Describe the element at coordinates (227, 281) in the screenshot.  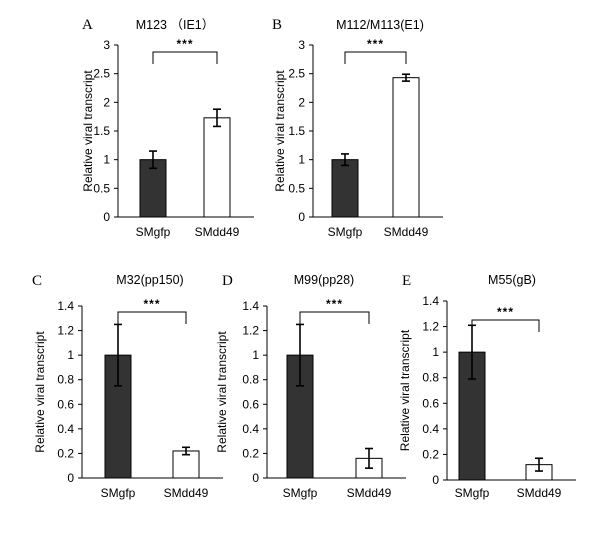
I see `panel-label: D` at that location.